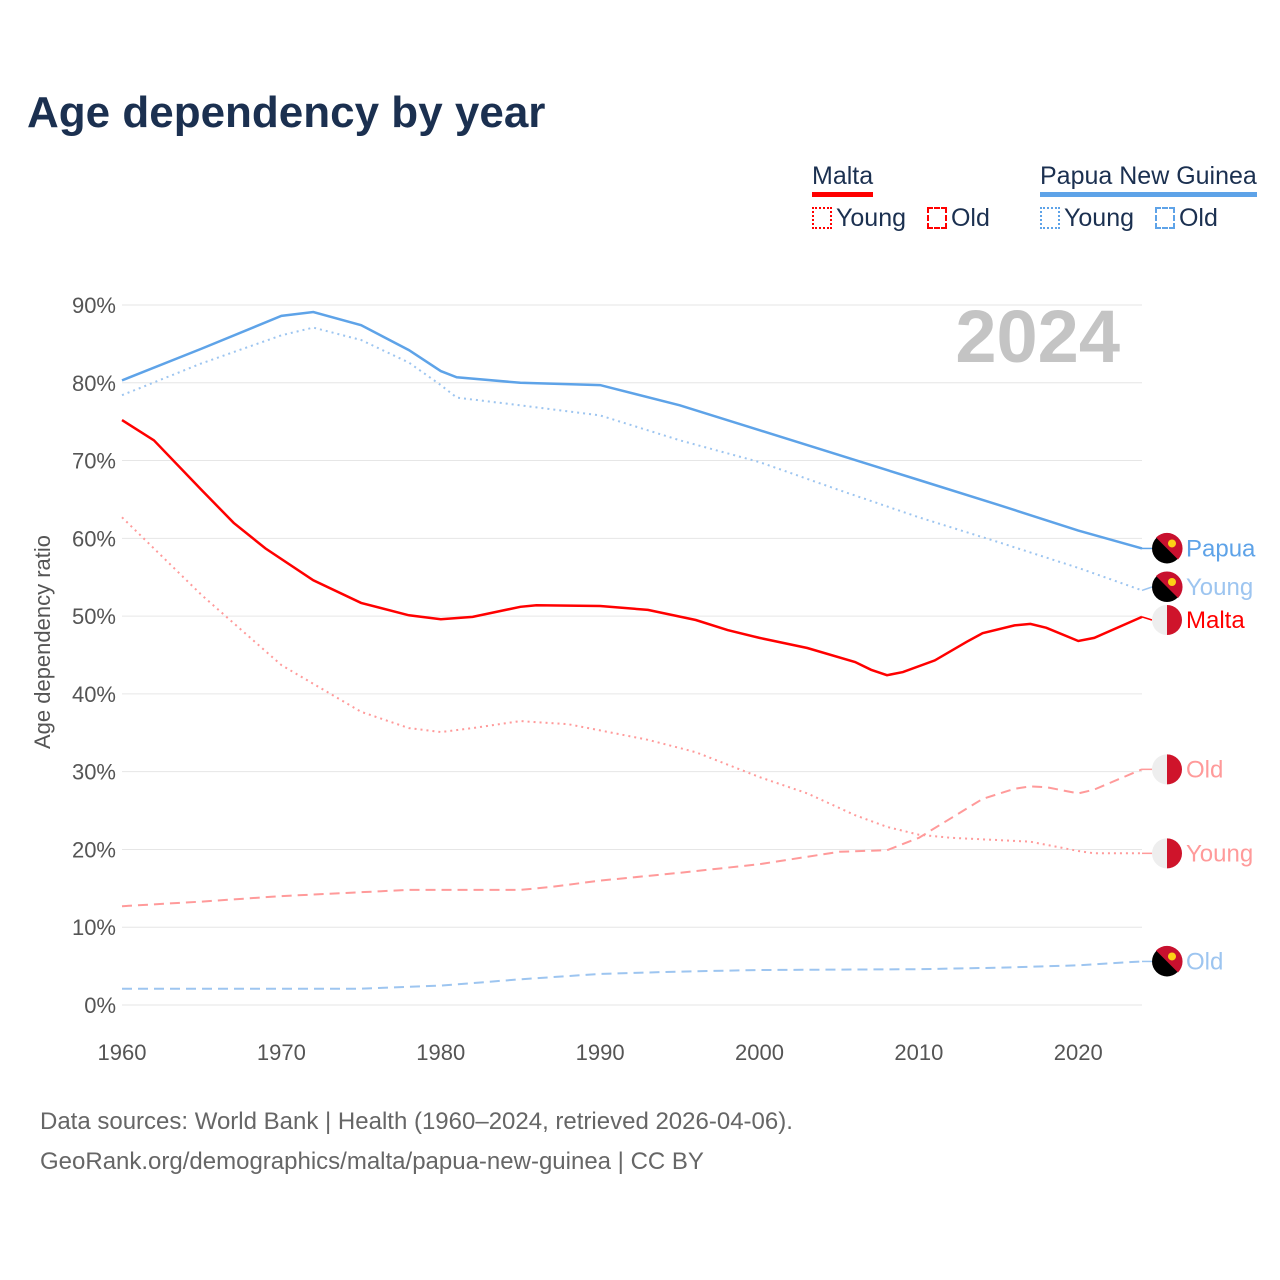 The width and height of the screenshot is (1280, 1280). What do you see at coordinates (42, 642) in the screenshot?
I see `y-axis-label: Age dependency ratio` at bounding box center [42, 642].